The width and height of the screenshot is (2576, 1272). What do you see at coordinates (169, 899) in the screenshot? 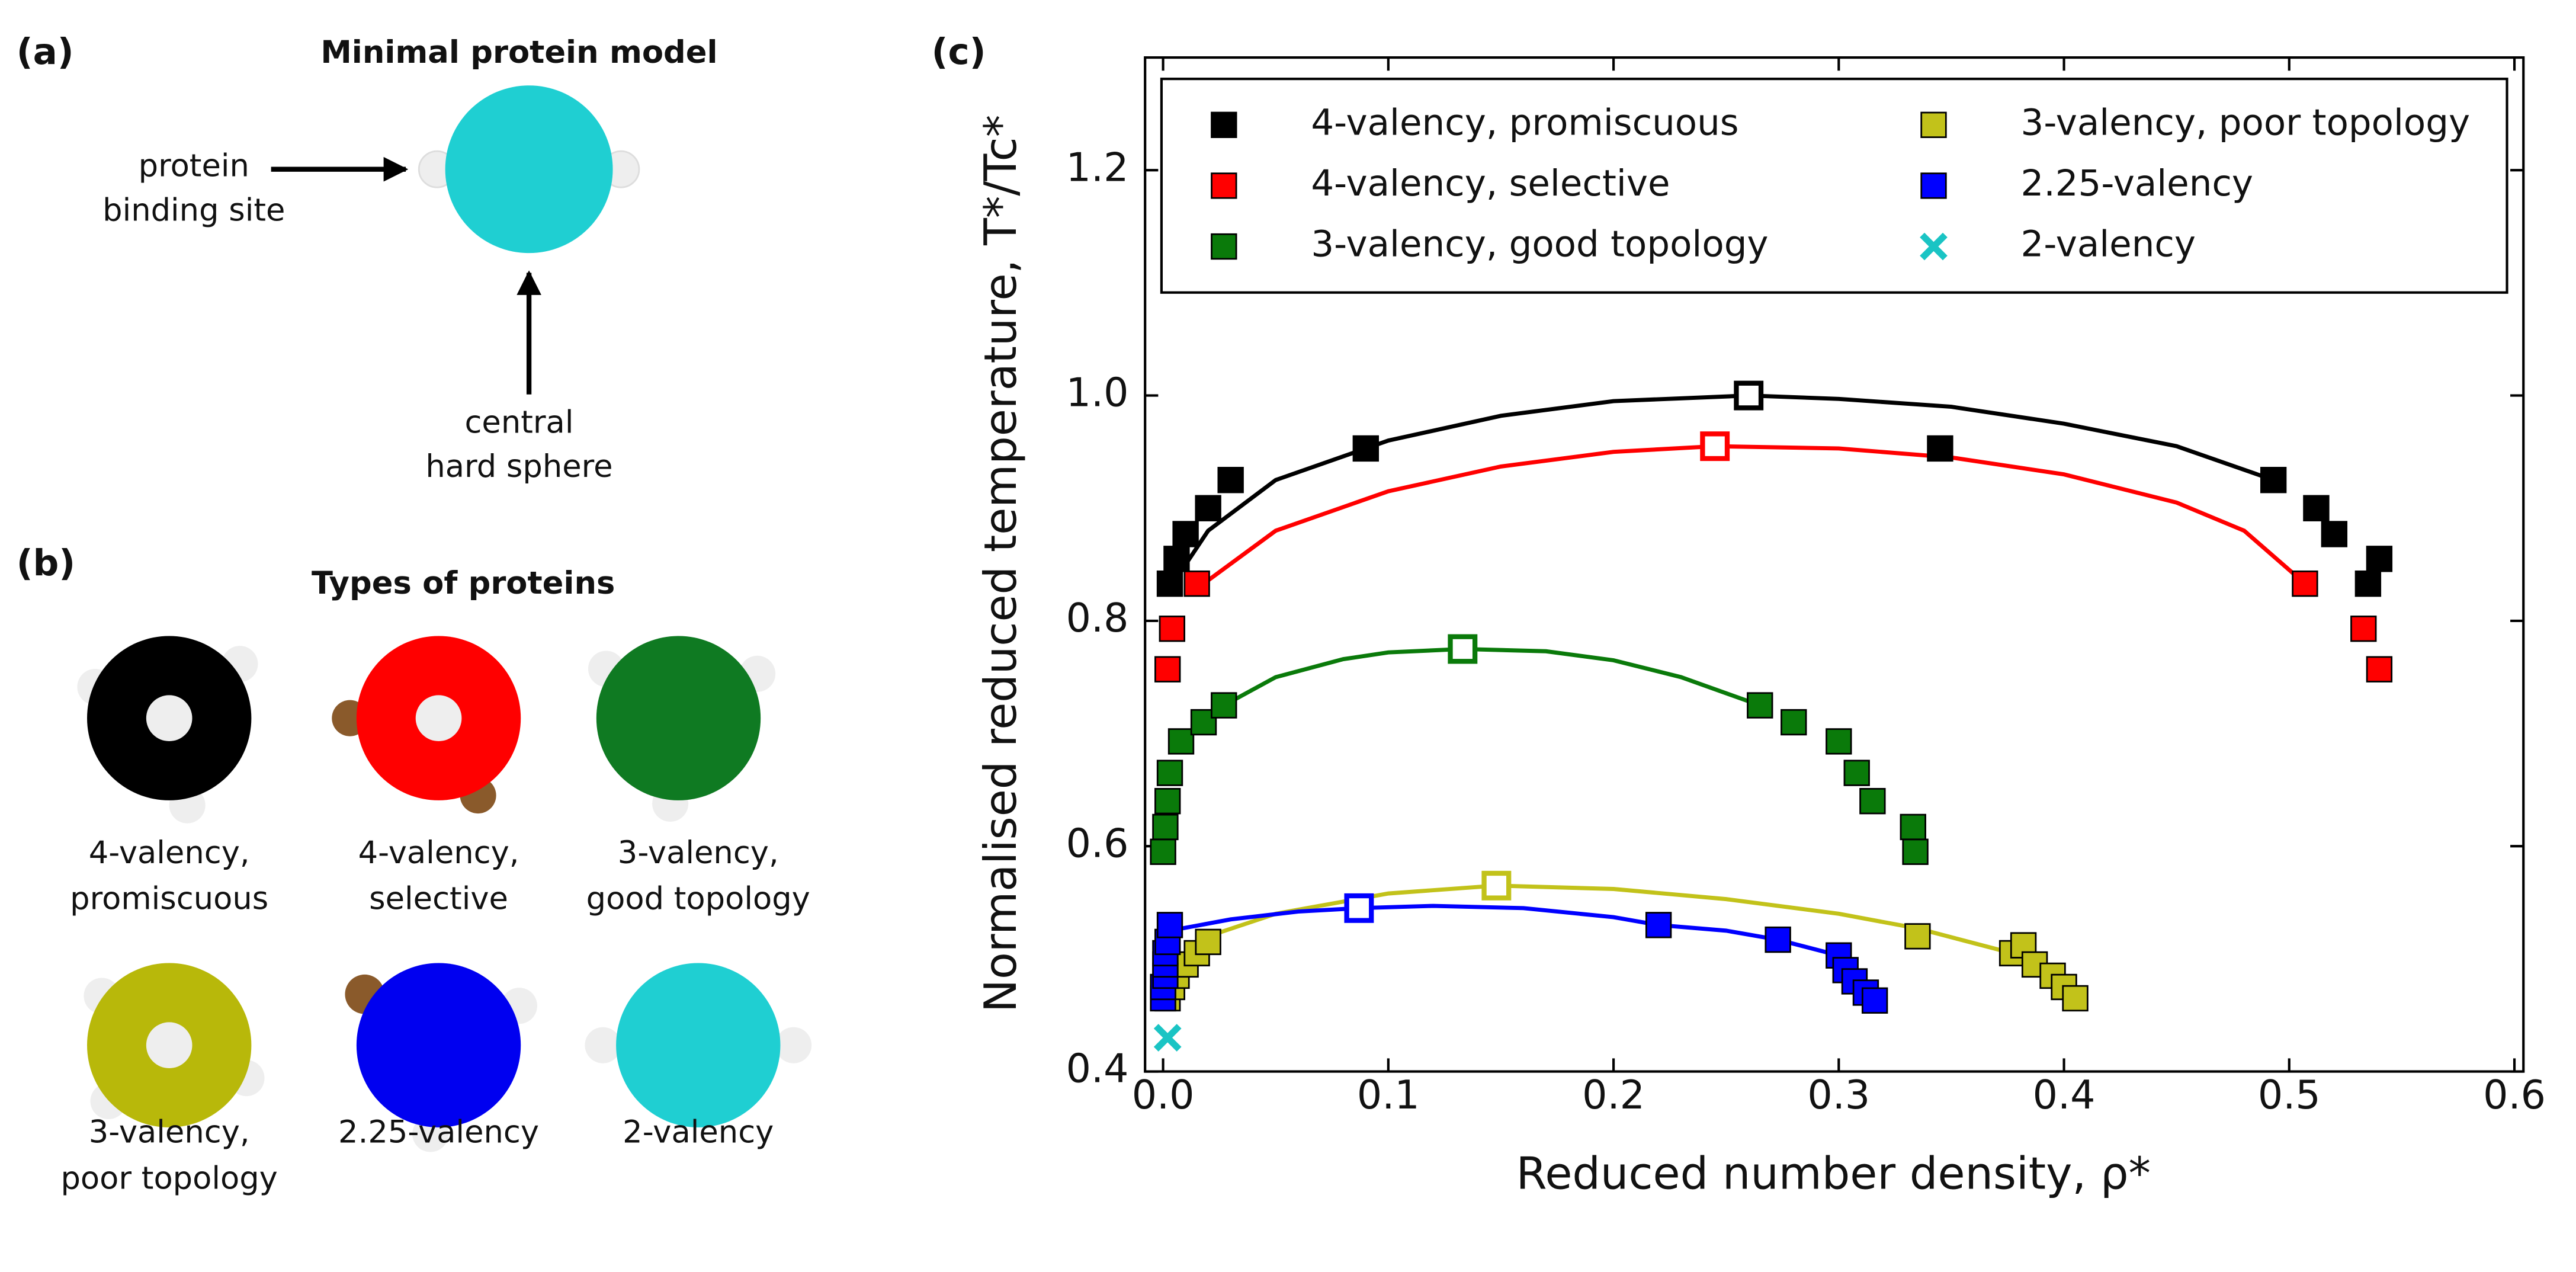
I see `protein-label: promiscuous` at bounding box center [169, 899].